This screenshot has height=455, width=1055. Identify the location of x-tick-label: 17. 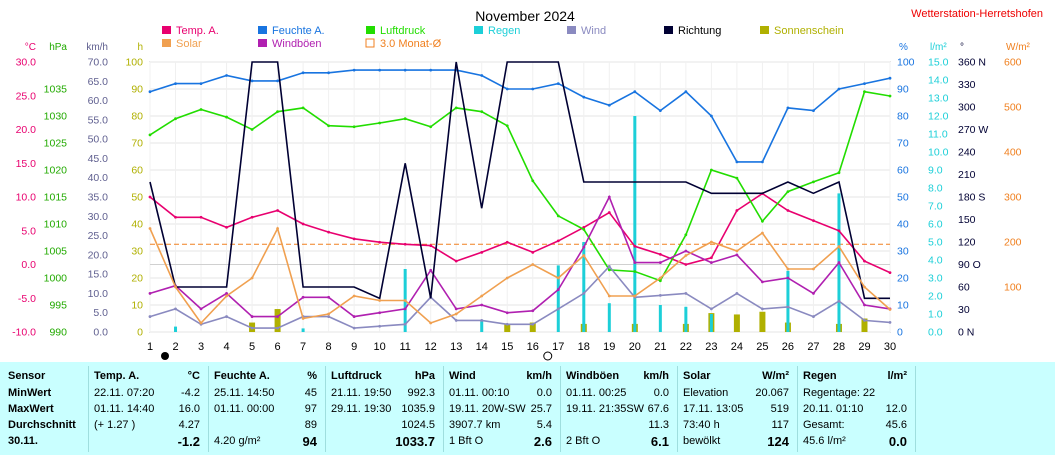
(558, 347).